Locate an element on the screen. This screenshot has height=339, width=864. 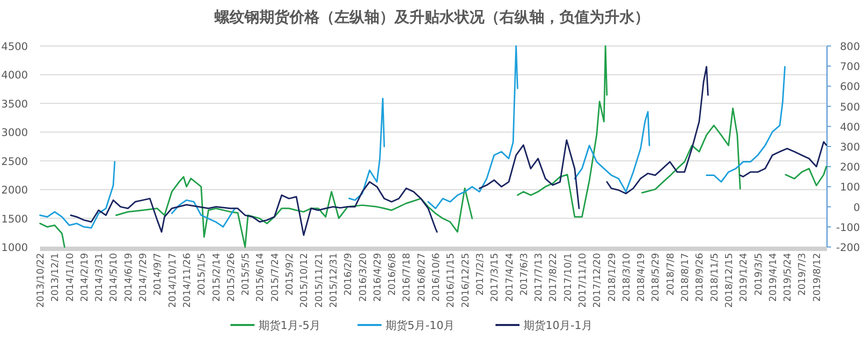
y2-tick-label: 400 is located at coordinates (850, 127).